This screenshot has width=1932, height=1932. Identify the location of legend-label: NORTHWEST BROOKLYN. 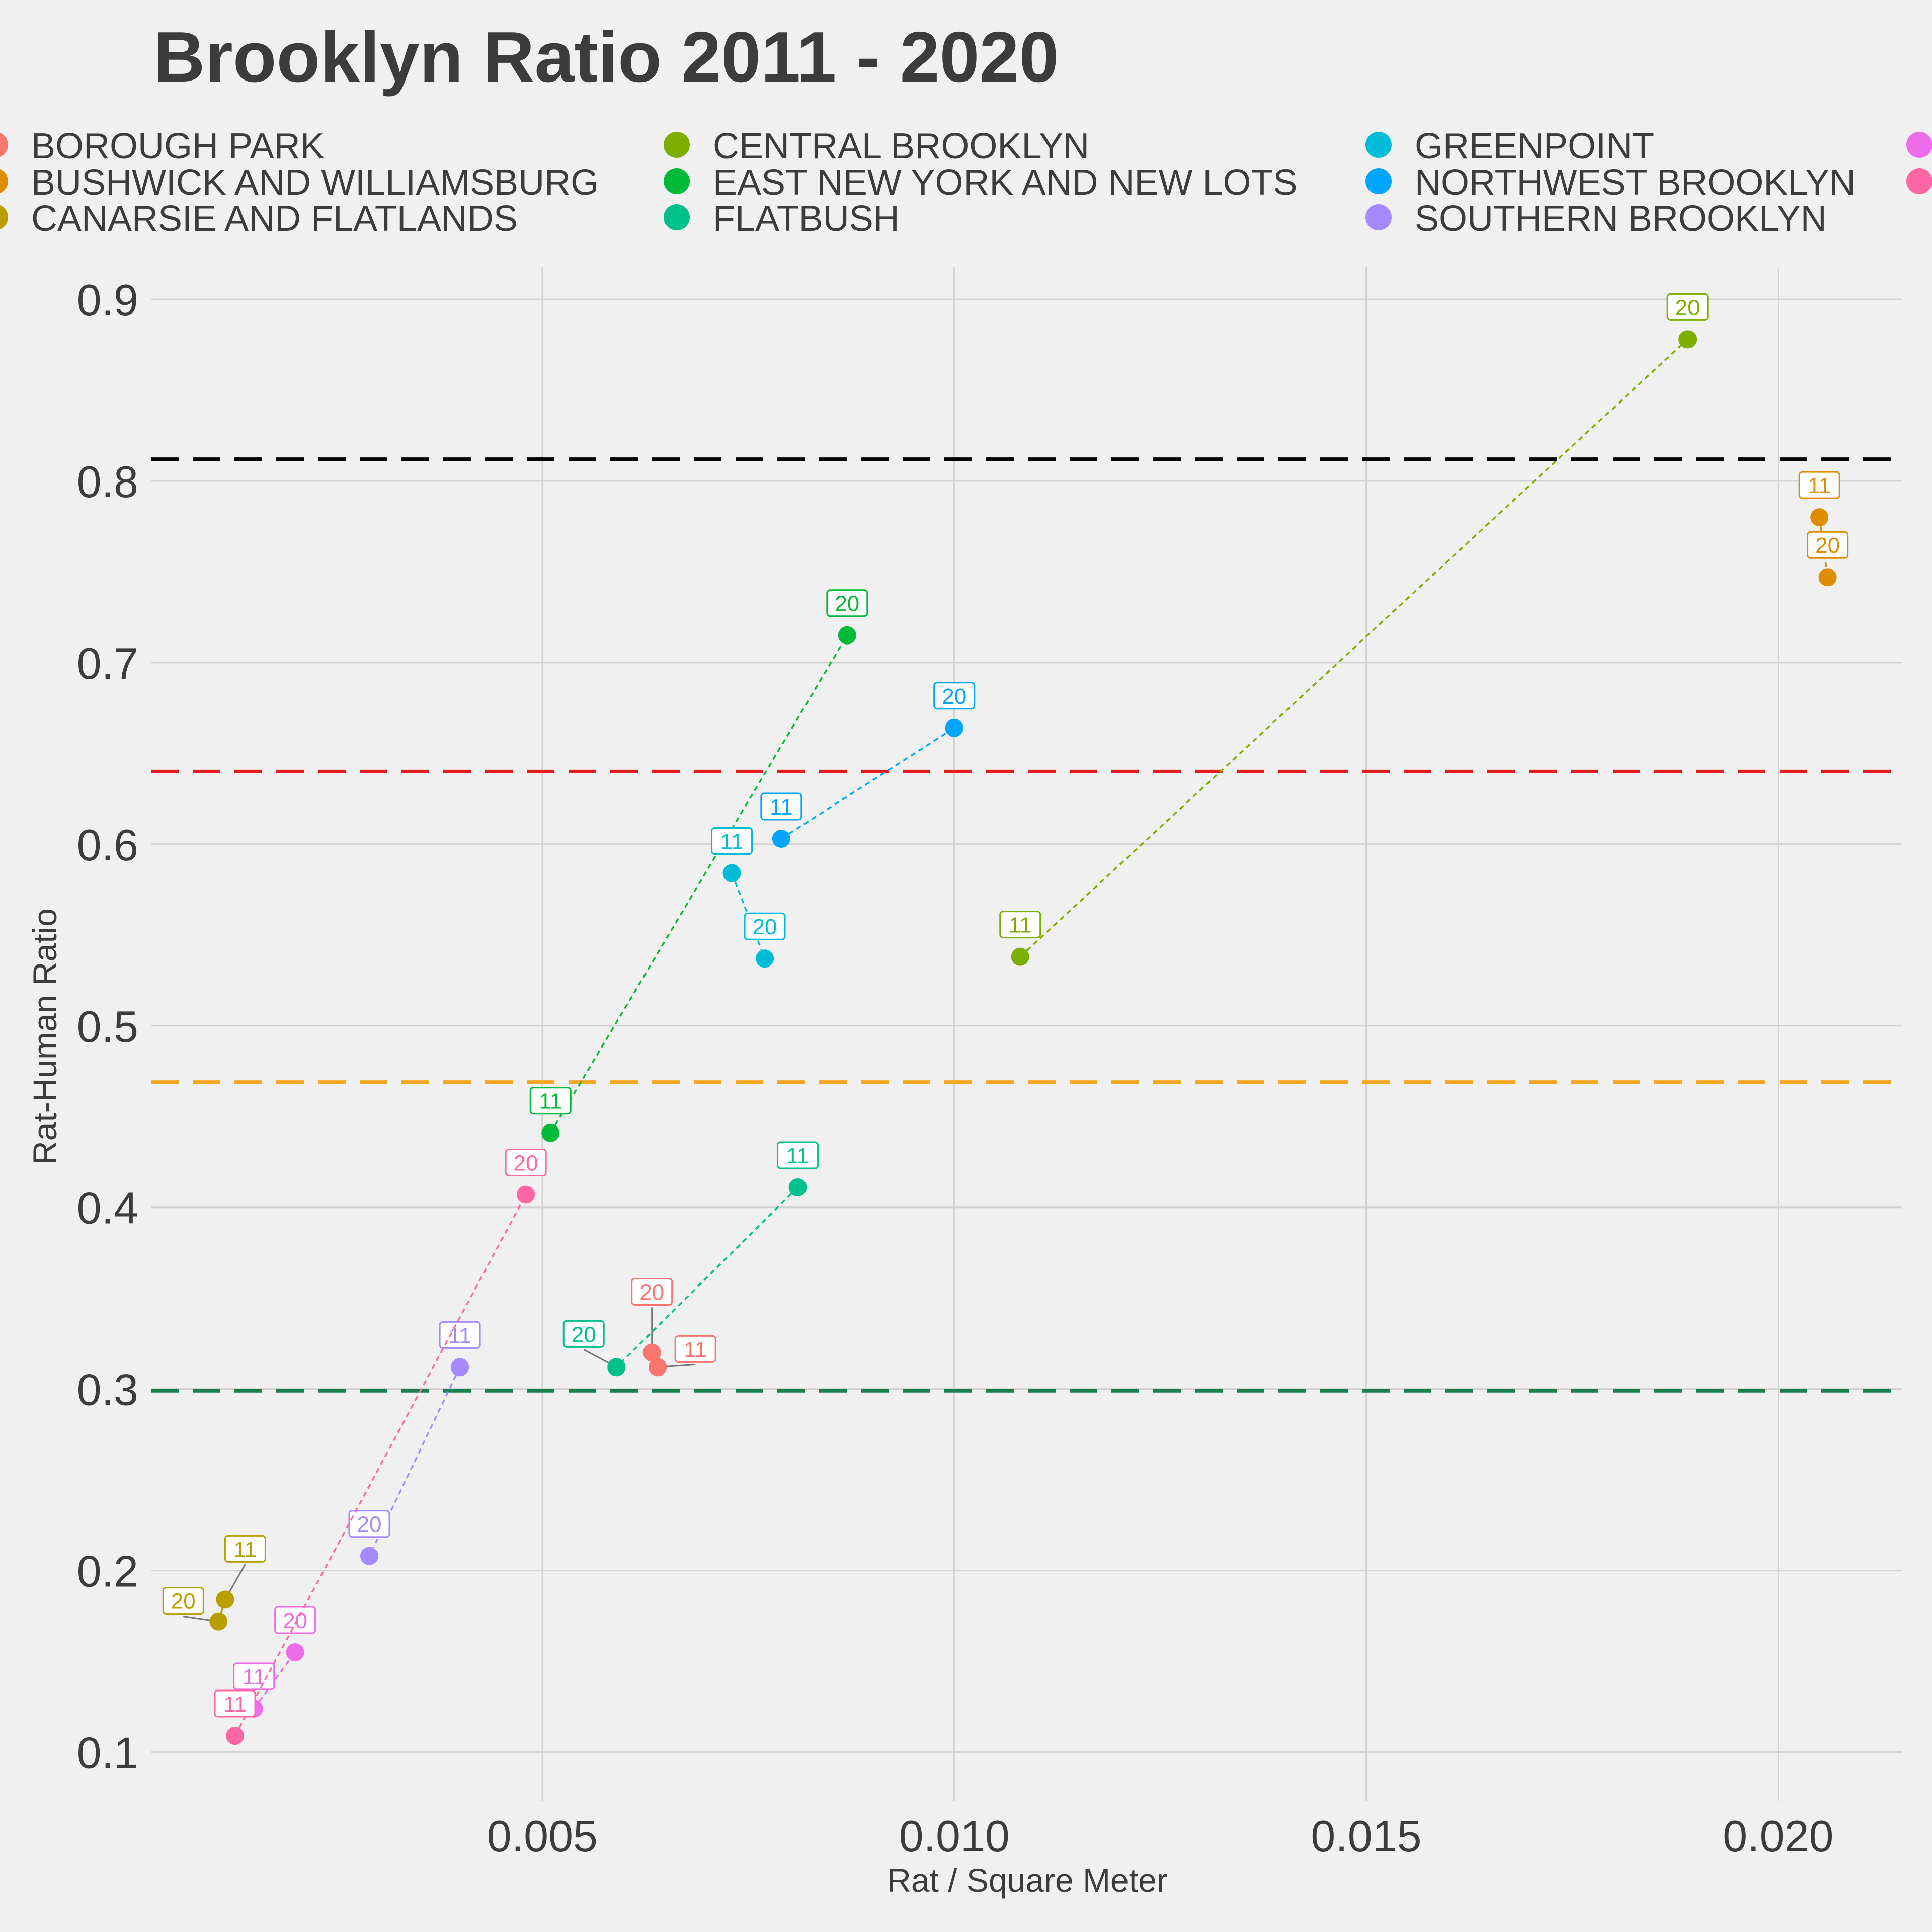
(1636, 183).